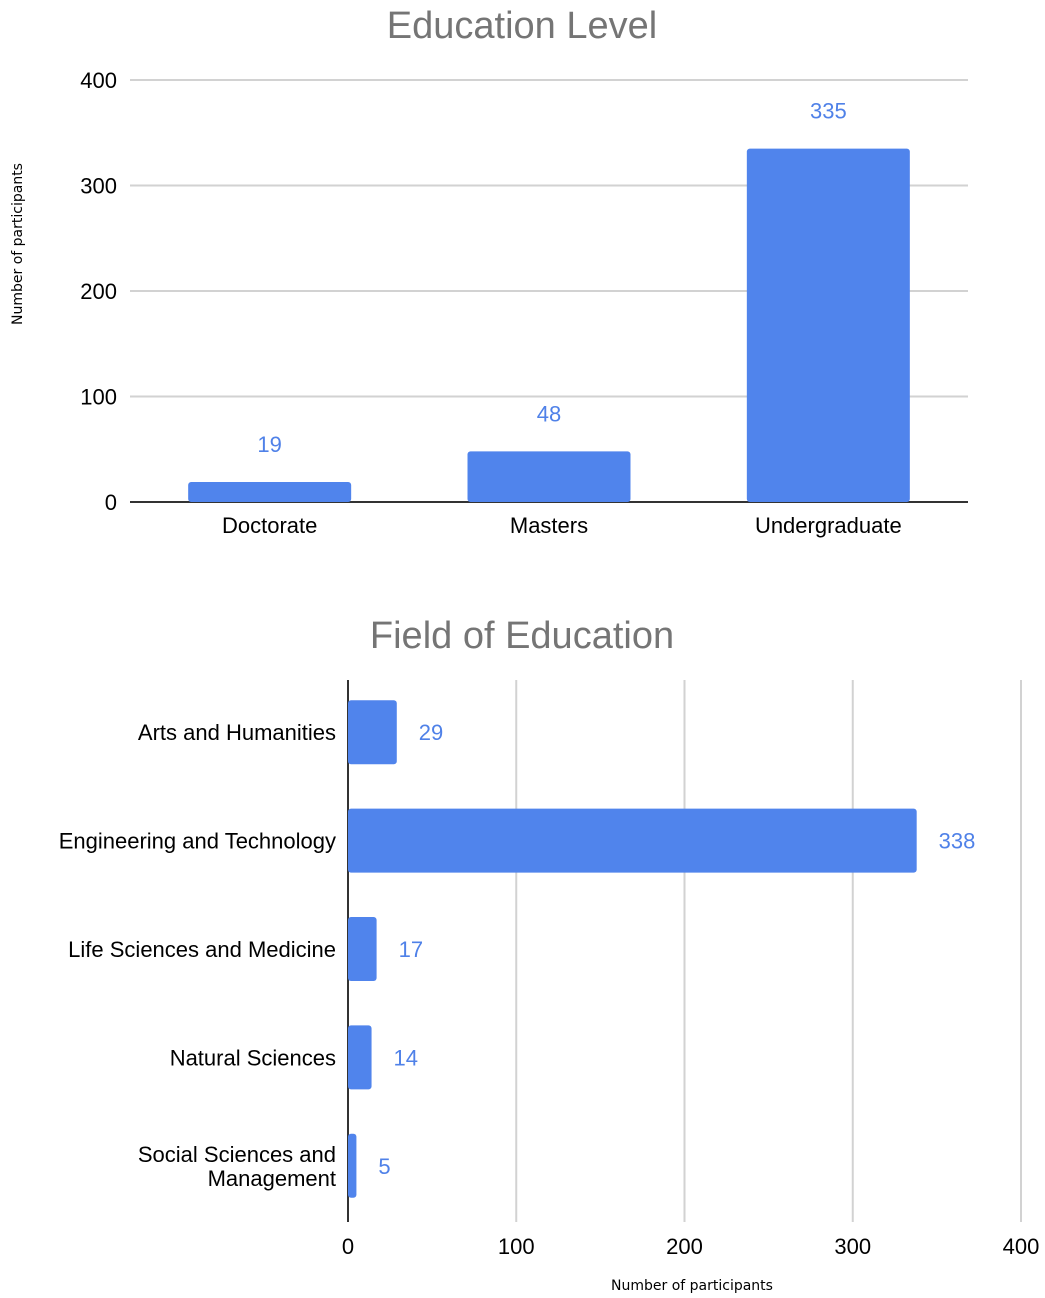 Image resolution: width=1045 pixels, height=1298 pixels. What do you see at coordinates (522, 636) in the screenshot?
I see `field-of-education-title: Field of Education` at bounding box center [522, 636].